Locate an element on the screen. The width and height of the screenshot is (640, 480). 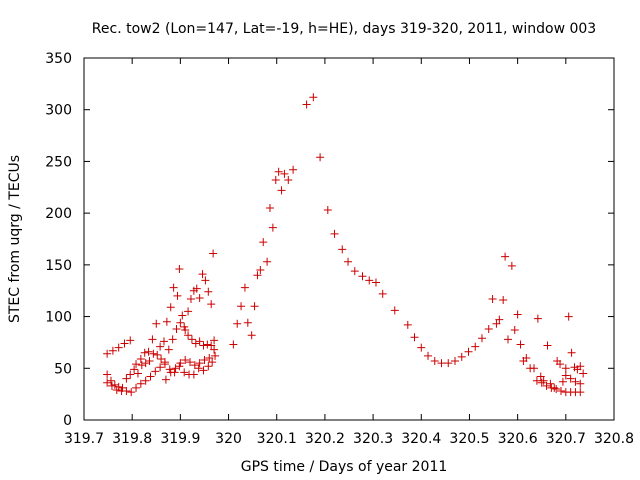
x-tick-label: 320.6 is located at coordinates (518, 439).